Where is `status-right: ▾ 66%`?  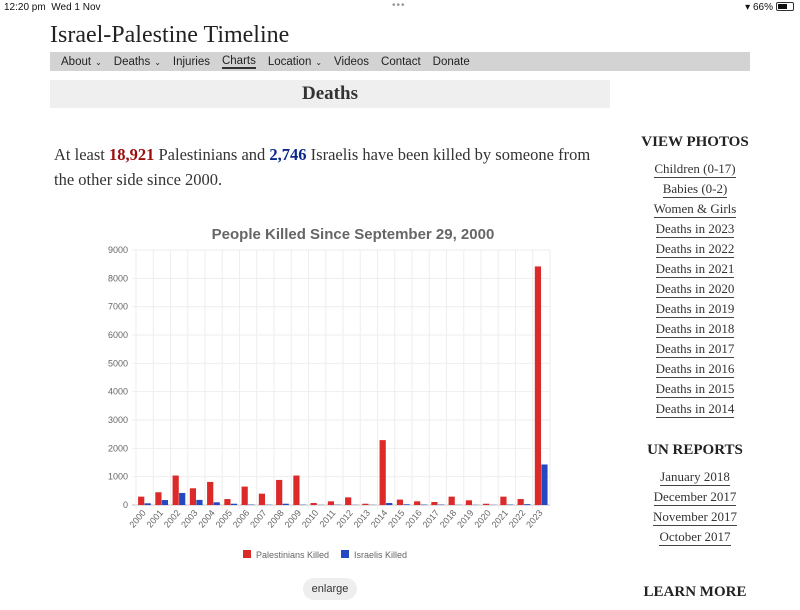 status-right: ▾ 66% is located at coordinates (769, 7).